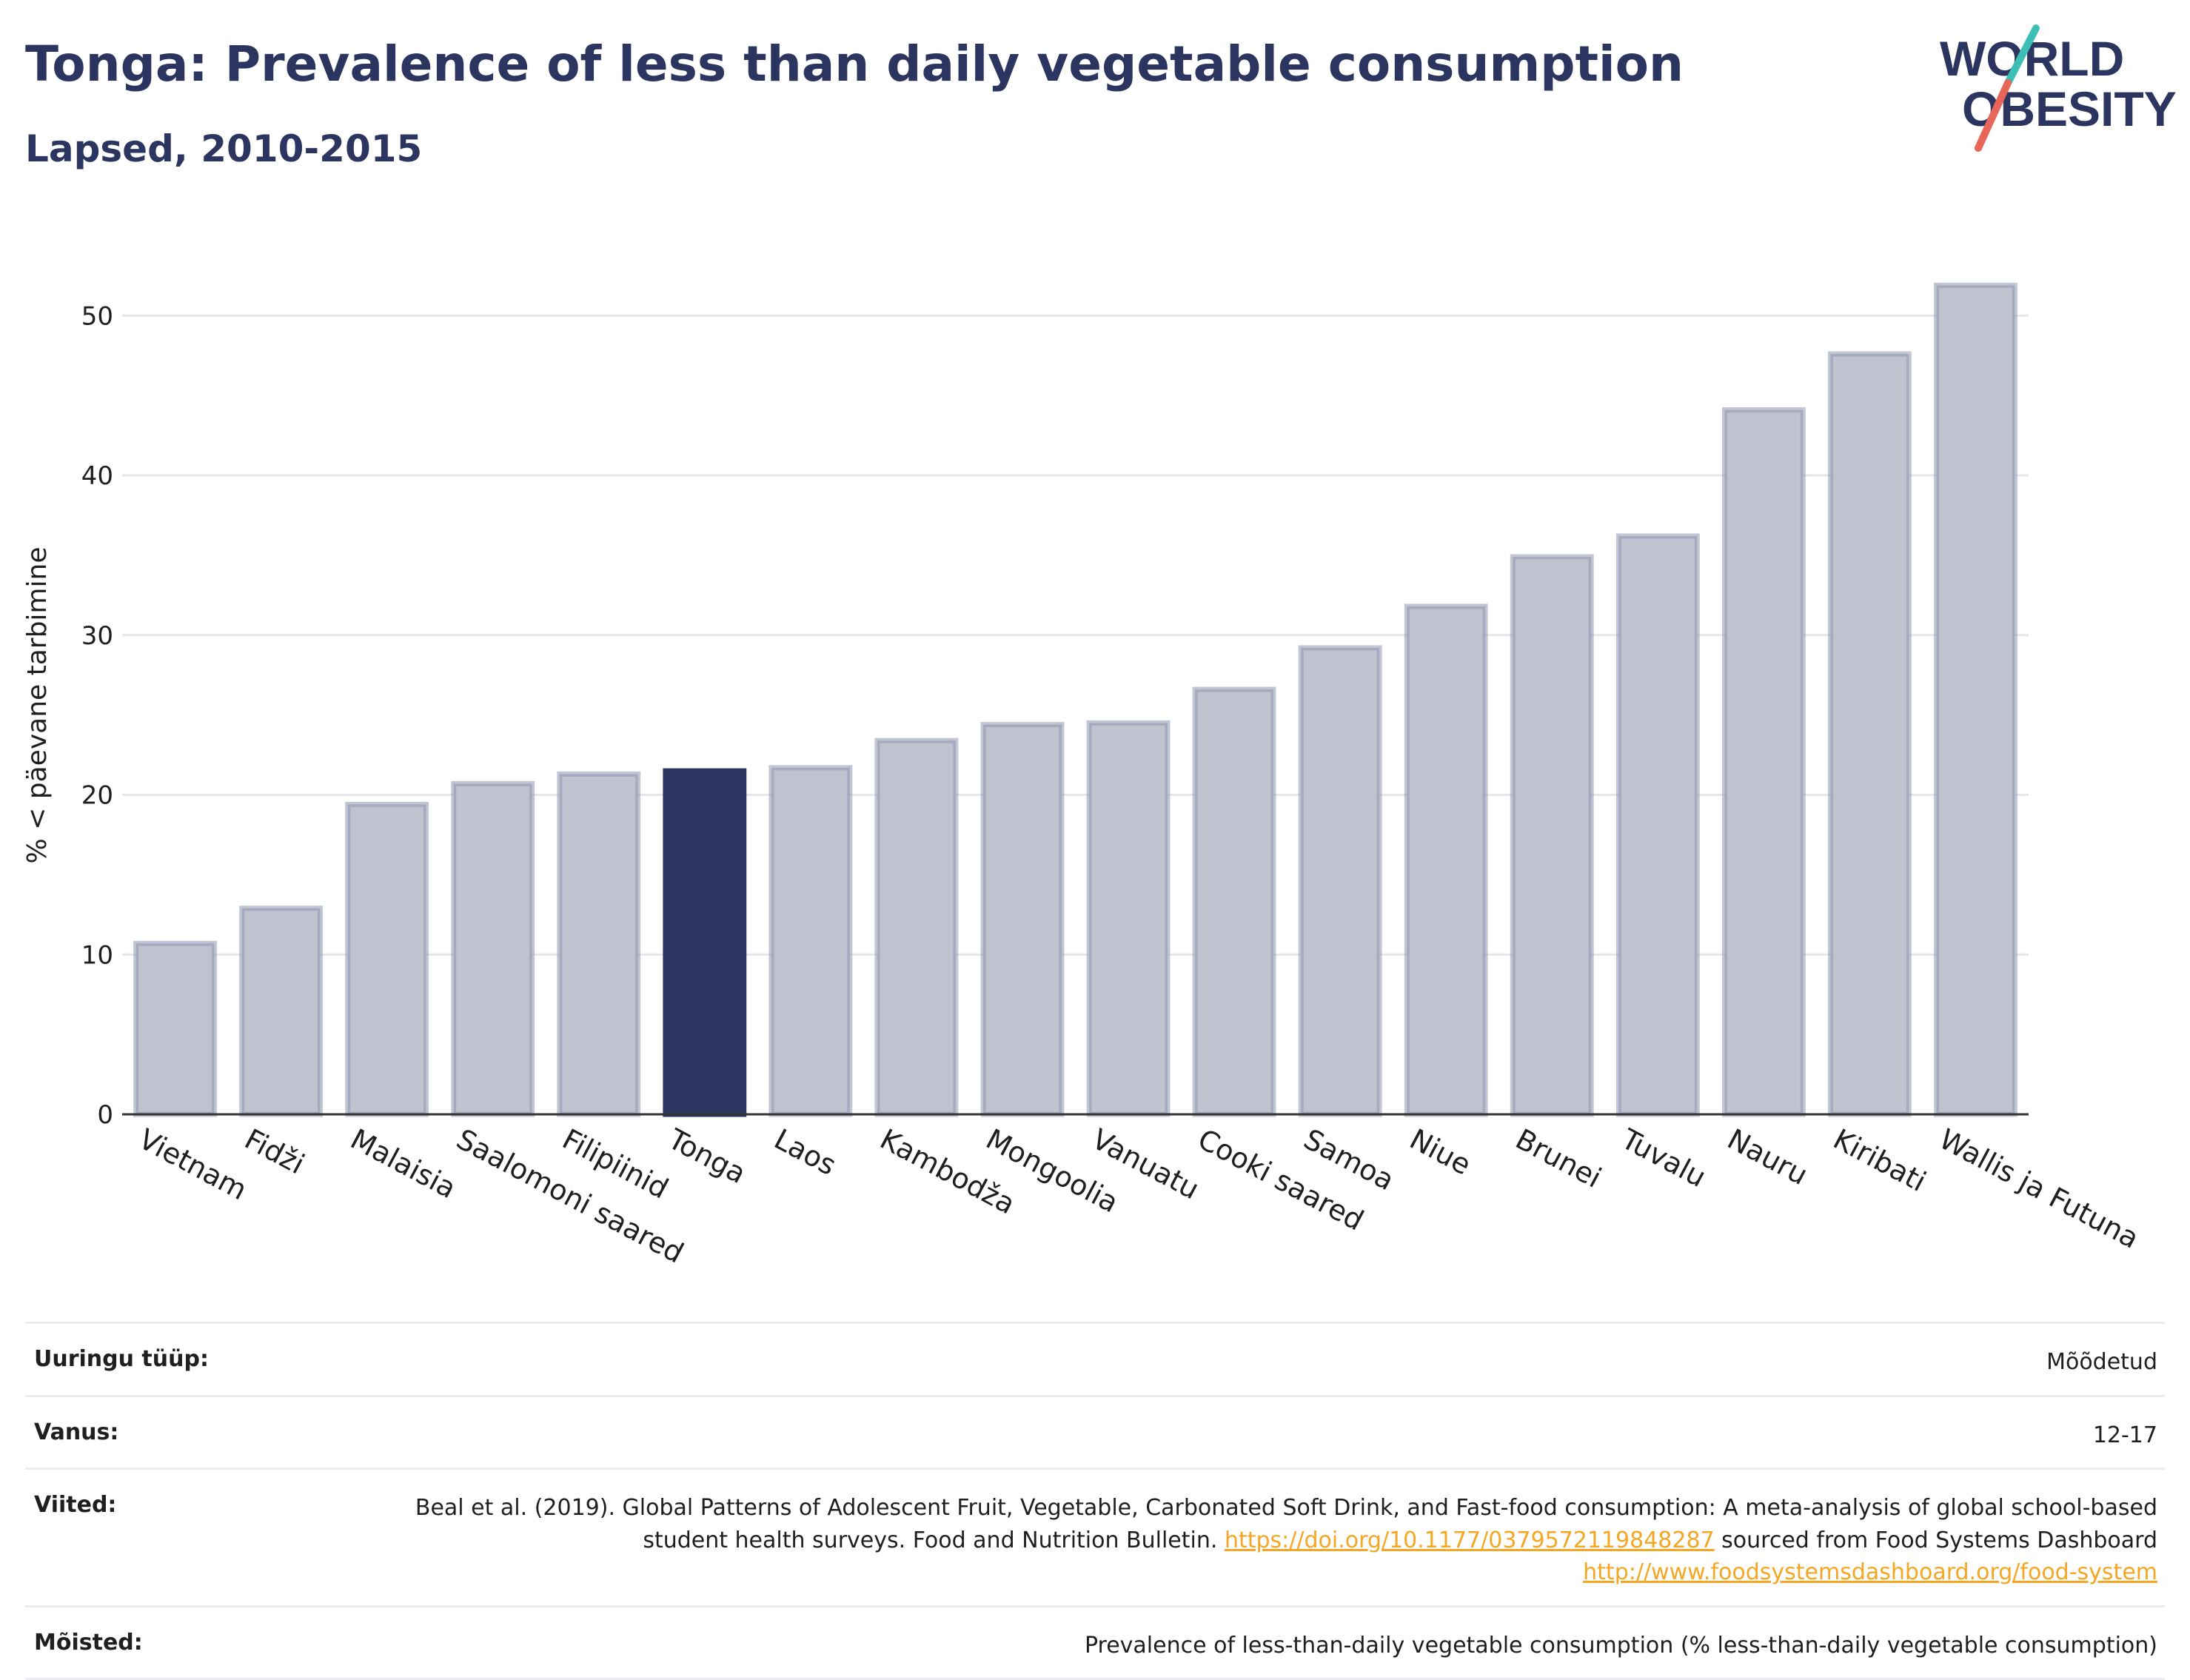  Describe the element at coordinates (167, 1359) in the screenshot. I see `info-label: Uuringu tüüp:` at that location.